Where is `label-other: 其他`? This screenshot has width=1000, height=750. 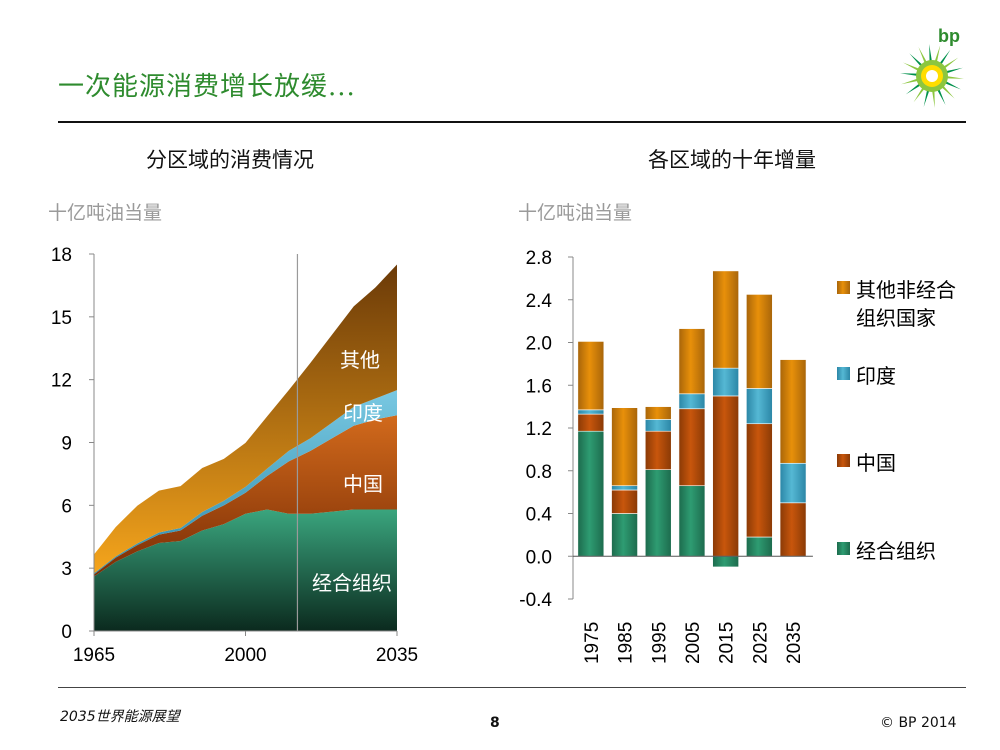
label-other: 其他 is located at coordinates (360, 360).